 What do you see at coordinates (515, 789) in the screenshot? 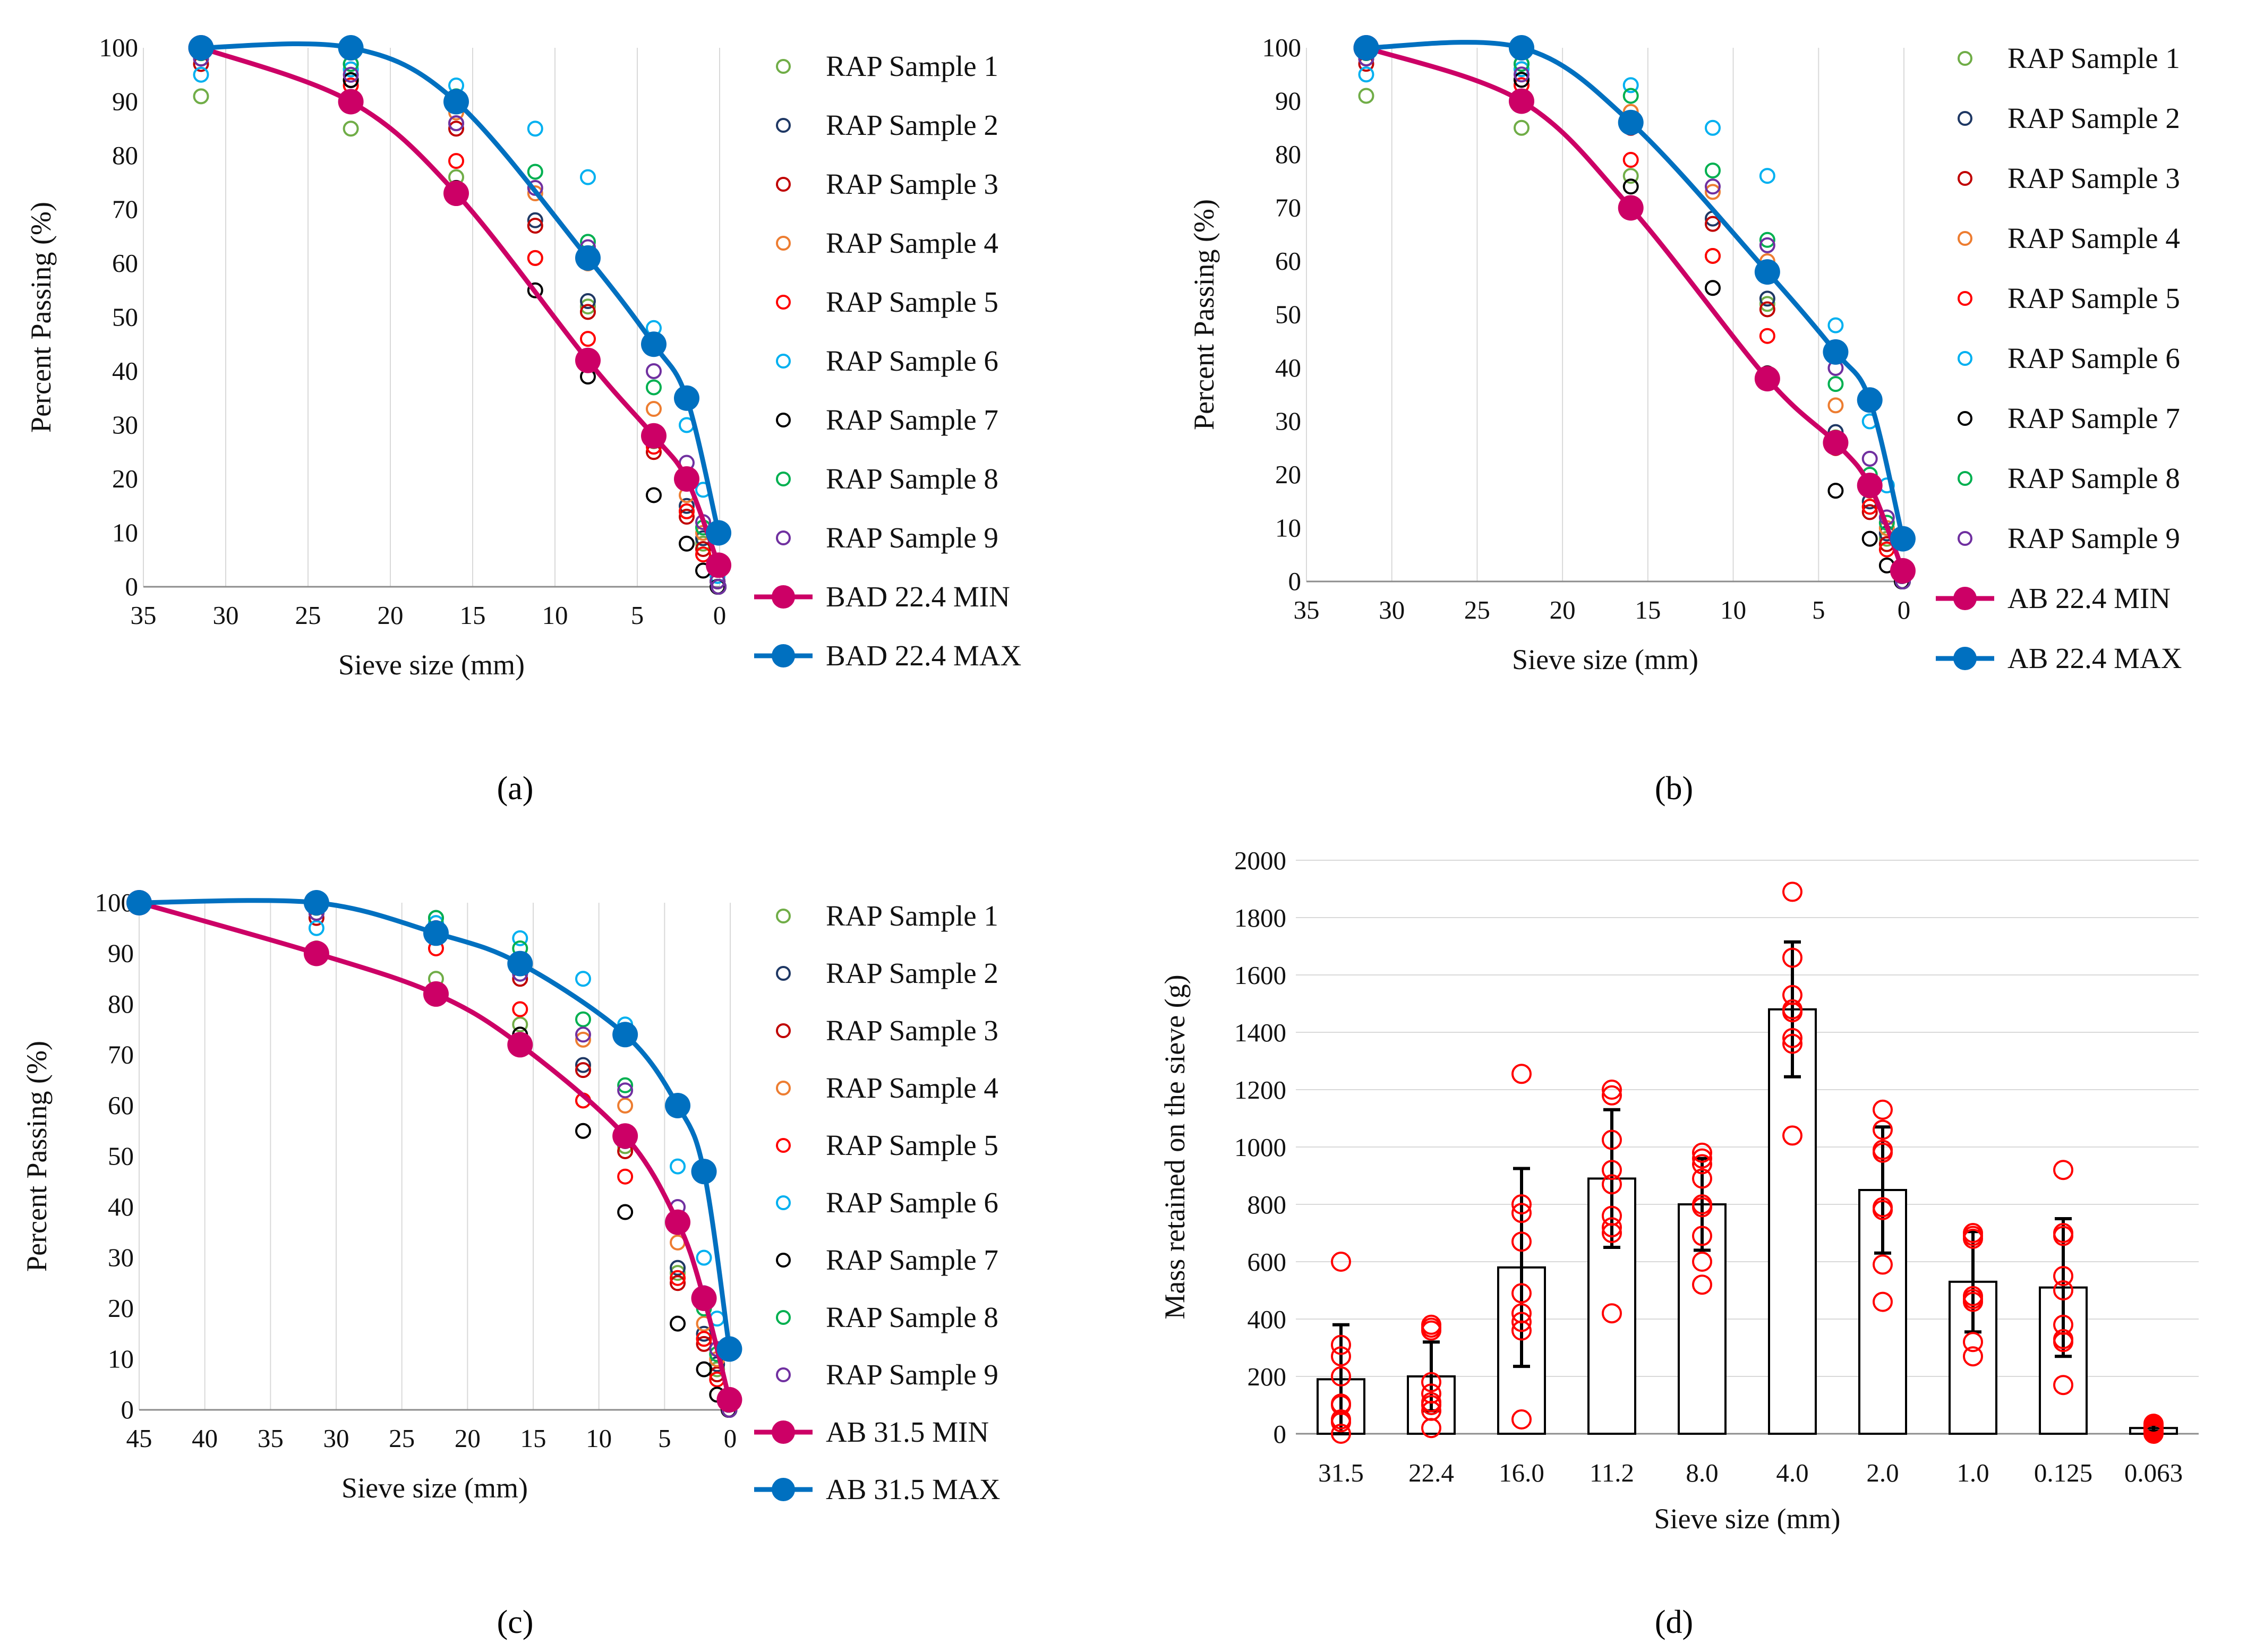
I see `panel-label-a: (a)` at bounding box center [515, 789].